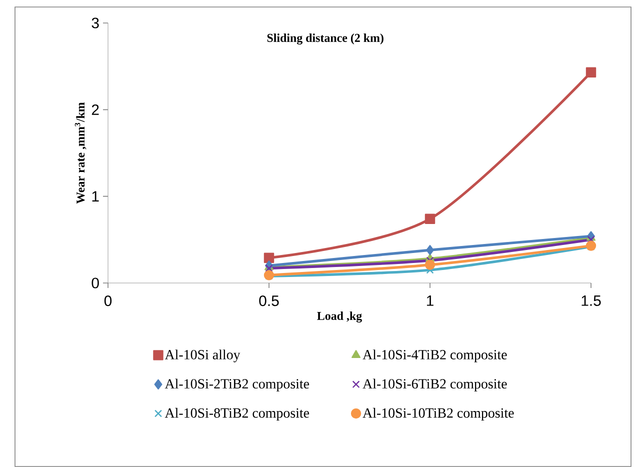  What do you see at coordinates (95, 109) in the screenshot?
I see `y-tick-label: 2` at bounding box center [95, 109].